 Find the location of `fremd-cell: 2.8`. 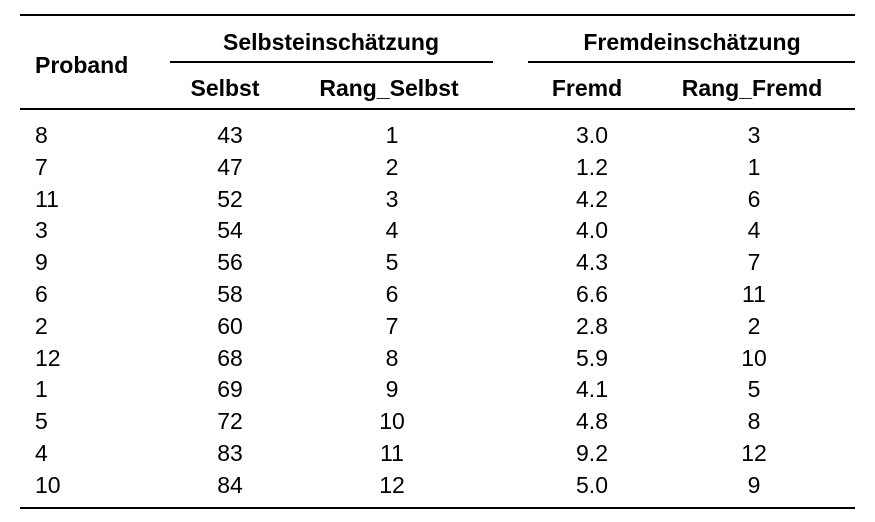

fremd-cell: 2.8 is located at coordinates (592, 325).